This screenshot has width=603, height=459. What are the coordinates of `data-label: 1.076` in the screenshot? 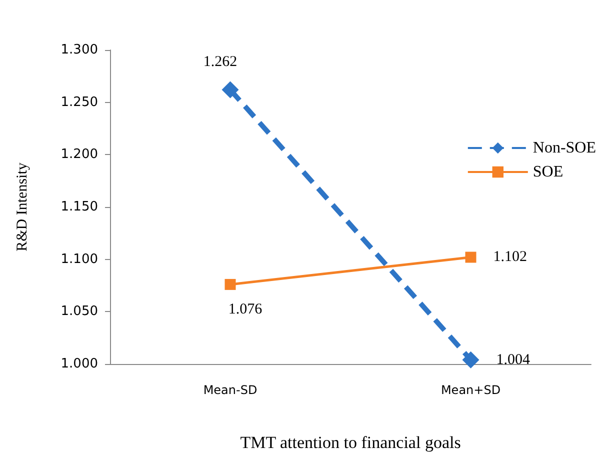 It's located at (245, 309).